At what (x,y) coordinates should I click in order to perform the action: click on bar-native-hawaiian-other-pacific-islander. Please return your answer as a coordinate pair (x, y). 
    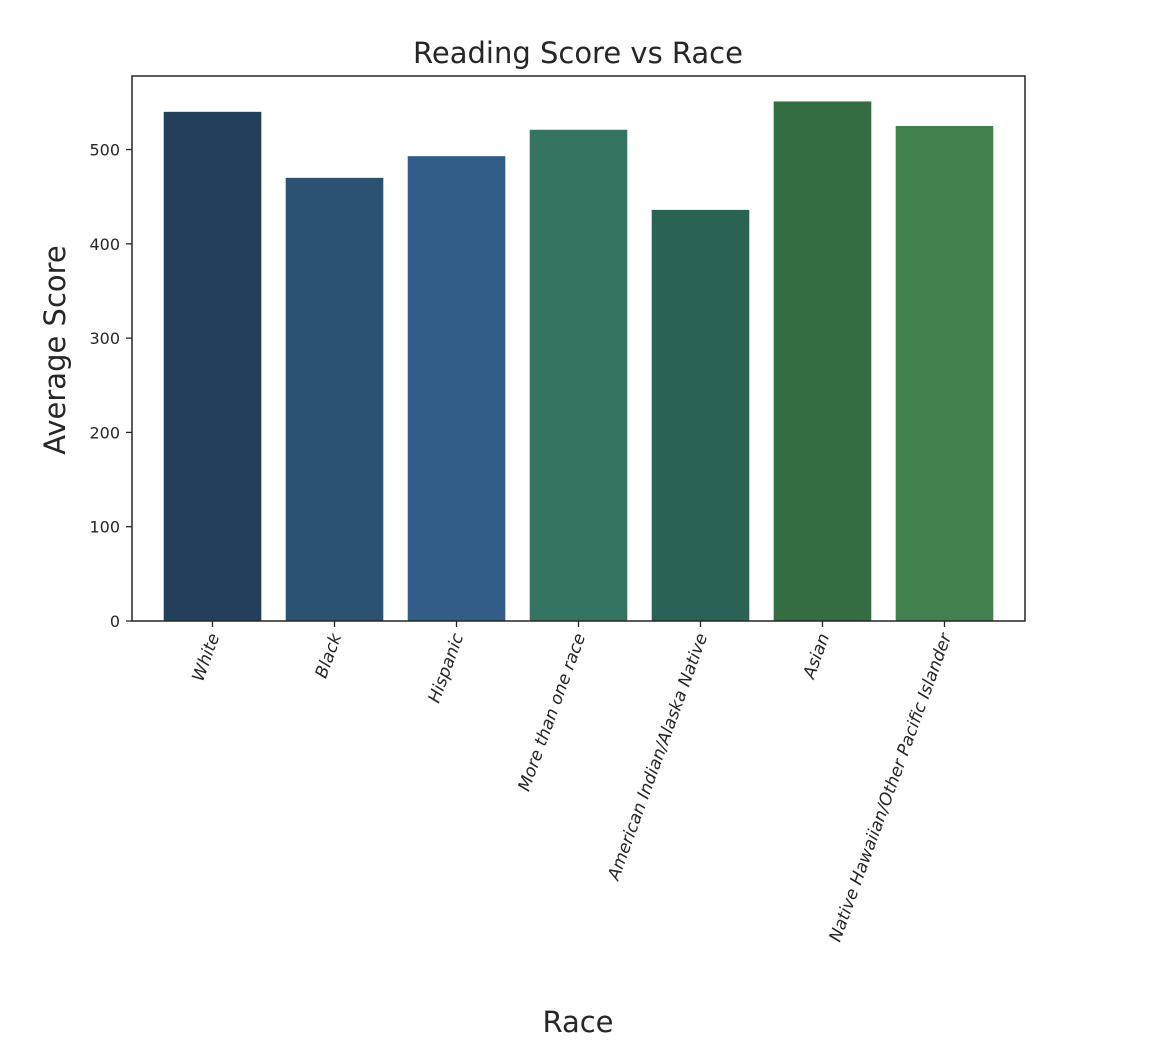
    Looking at the image, I should click on (944, 373).